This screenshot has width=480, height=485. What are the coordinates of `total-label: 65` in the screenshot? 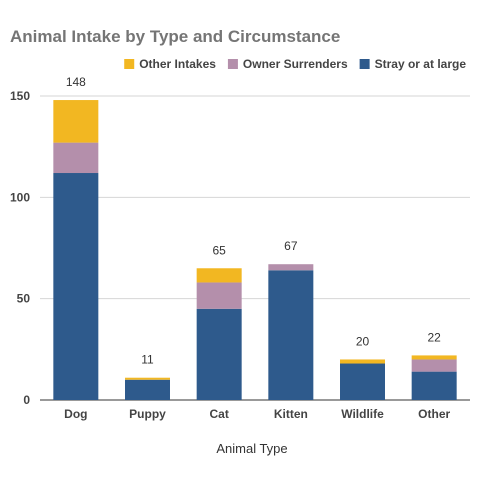 It's located at (219, 250).